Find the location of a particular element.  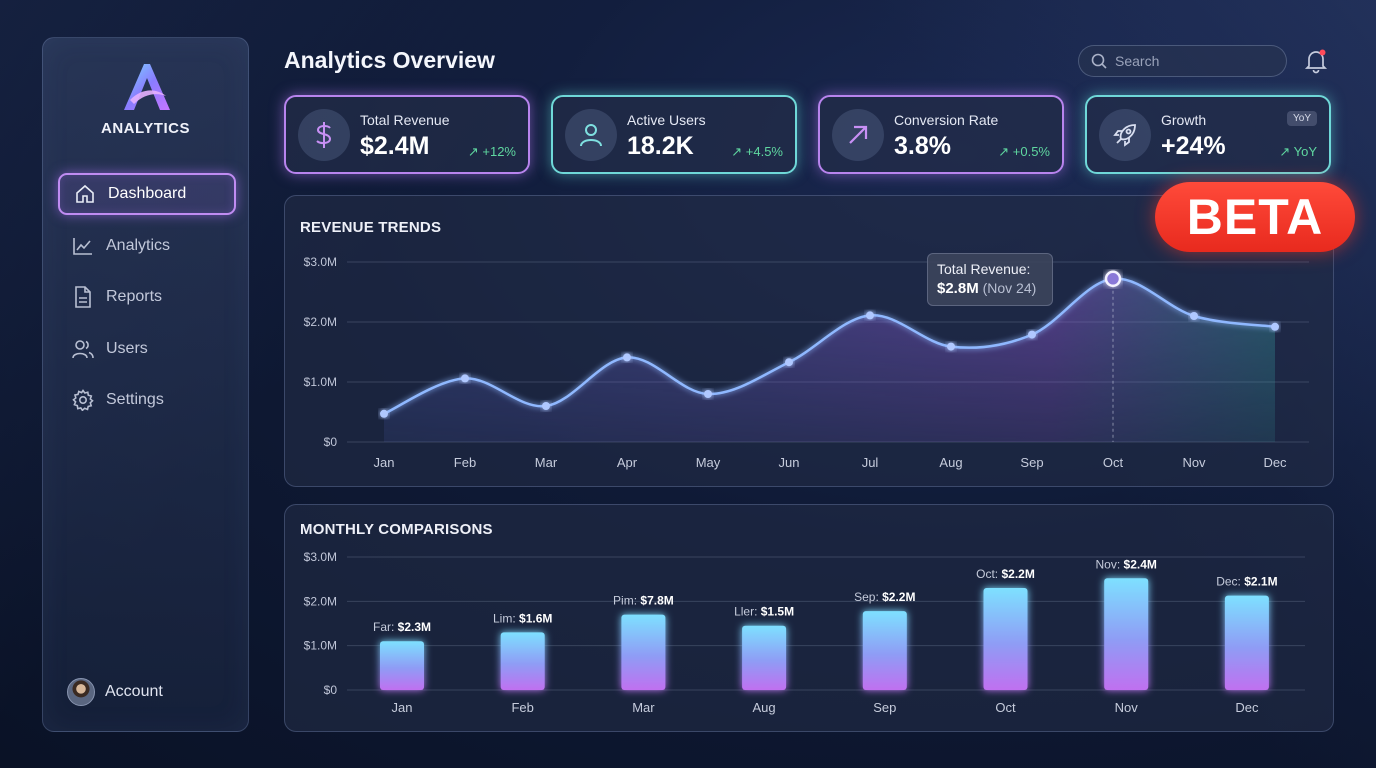

kpi-label: Growth is located at coordinates (1184, 120).